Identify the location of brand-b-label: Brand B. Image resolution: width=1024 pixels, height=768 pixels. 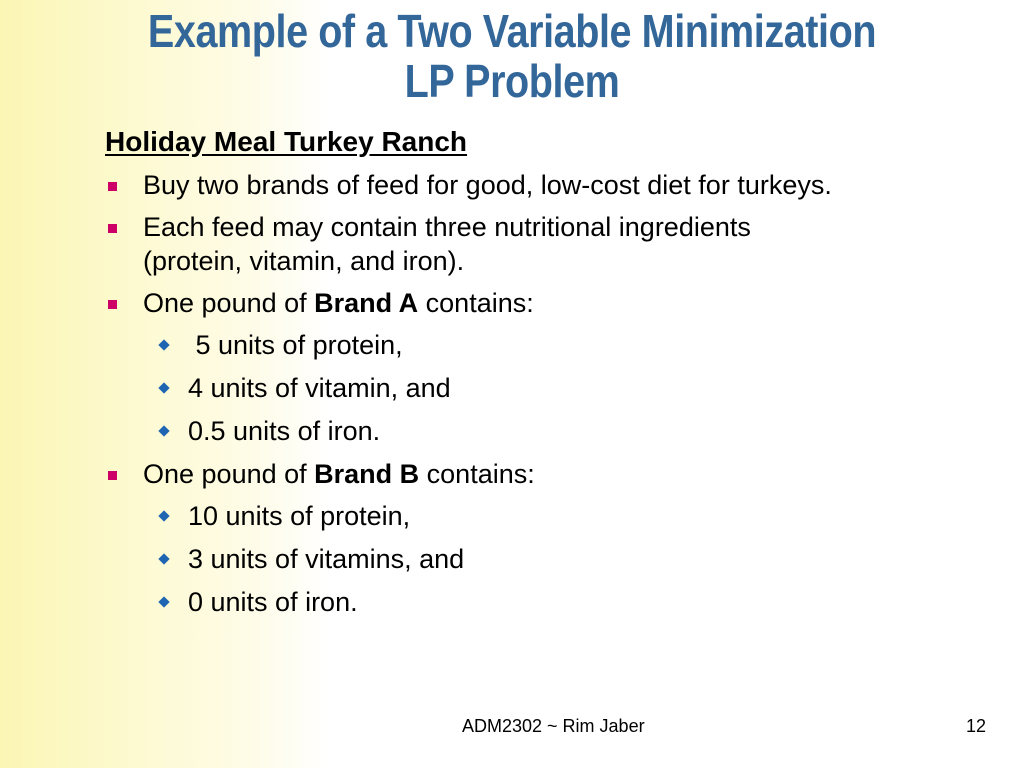
(367, 474).